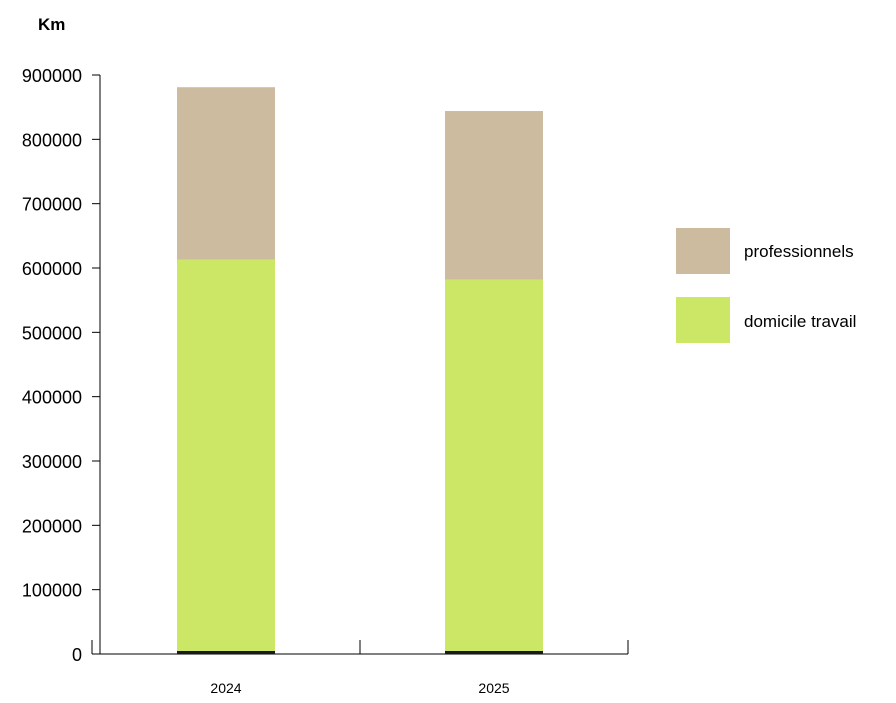 This screenshot has height=703, width=896. I want to click on y-tick-label: 300000, so click(52, 462).